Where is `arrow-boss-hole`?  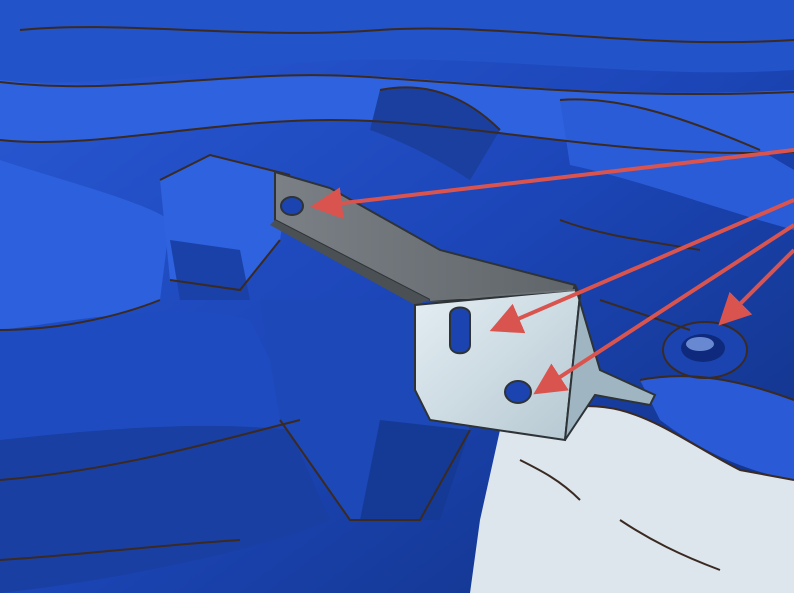
arrow-boss-hole is located at coordinates (756, 287).